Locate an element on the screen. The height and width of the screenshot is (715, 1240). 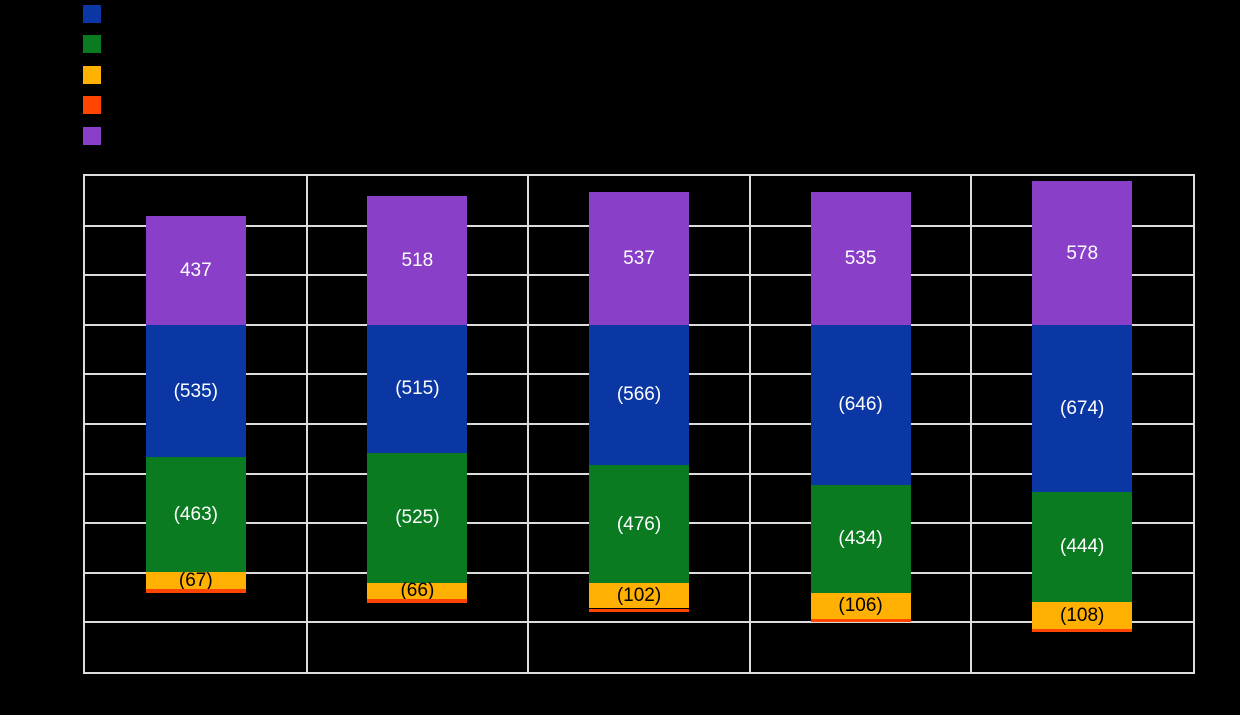
bar-segment-series-purple: 578 is located at coordinates (1082, 253).